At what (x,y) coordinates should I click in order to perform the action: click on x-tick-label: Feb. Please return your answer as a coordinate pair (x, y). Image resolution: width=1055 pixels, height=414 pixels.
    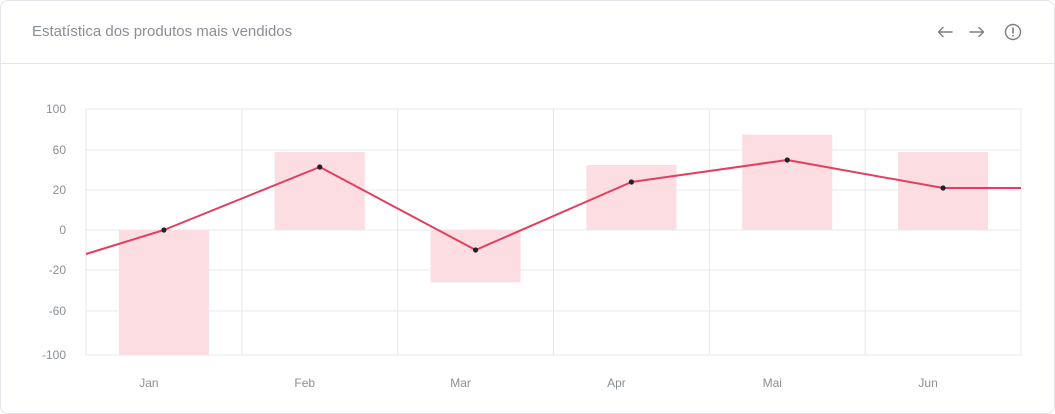
    Looking at the image, I should click on (304, 383).